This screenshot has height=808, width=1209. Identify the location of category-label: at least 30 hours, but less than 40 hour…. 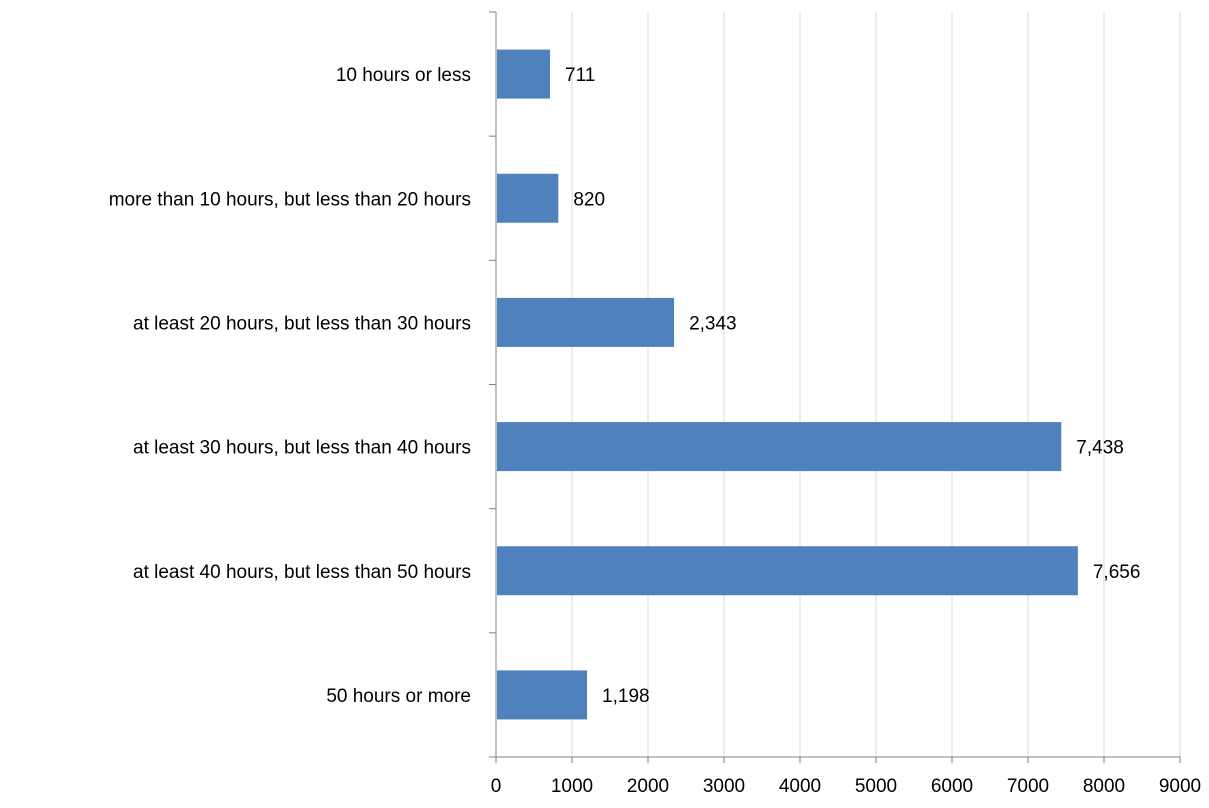
(302, 448).